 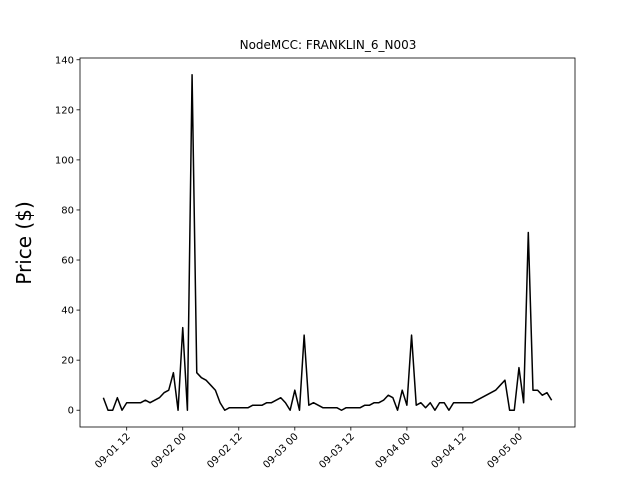 What do you see at coordinates (328, 45) in the screenshot?
I see `chart-title: NodeMCC: FRANKLIN_6_N003` at bounding box center [328, 45].